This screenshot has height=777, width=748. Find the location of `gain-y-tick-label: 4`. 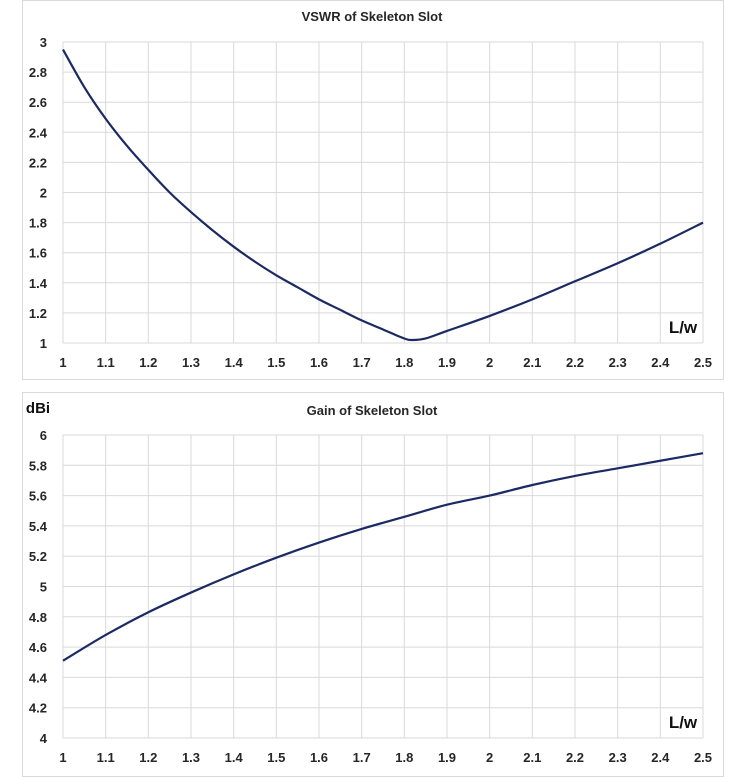

gain-y-tick-label: 4 is located at coordinates (44, 738).